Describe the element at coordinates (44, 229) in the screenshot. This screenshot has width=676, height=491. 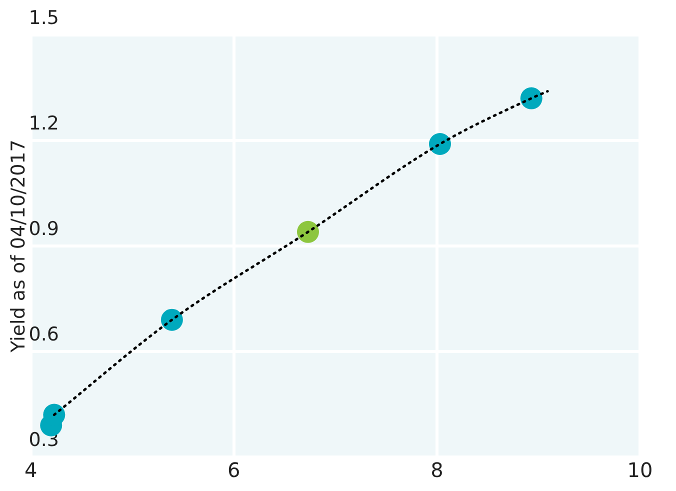
I see `y-tick-label: 0.9` at that location.